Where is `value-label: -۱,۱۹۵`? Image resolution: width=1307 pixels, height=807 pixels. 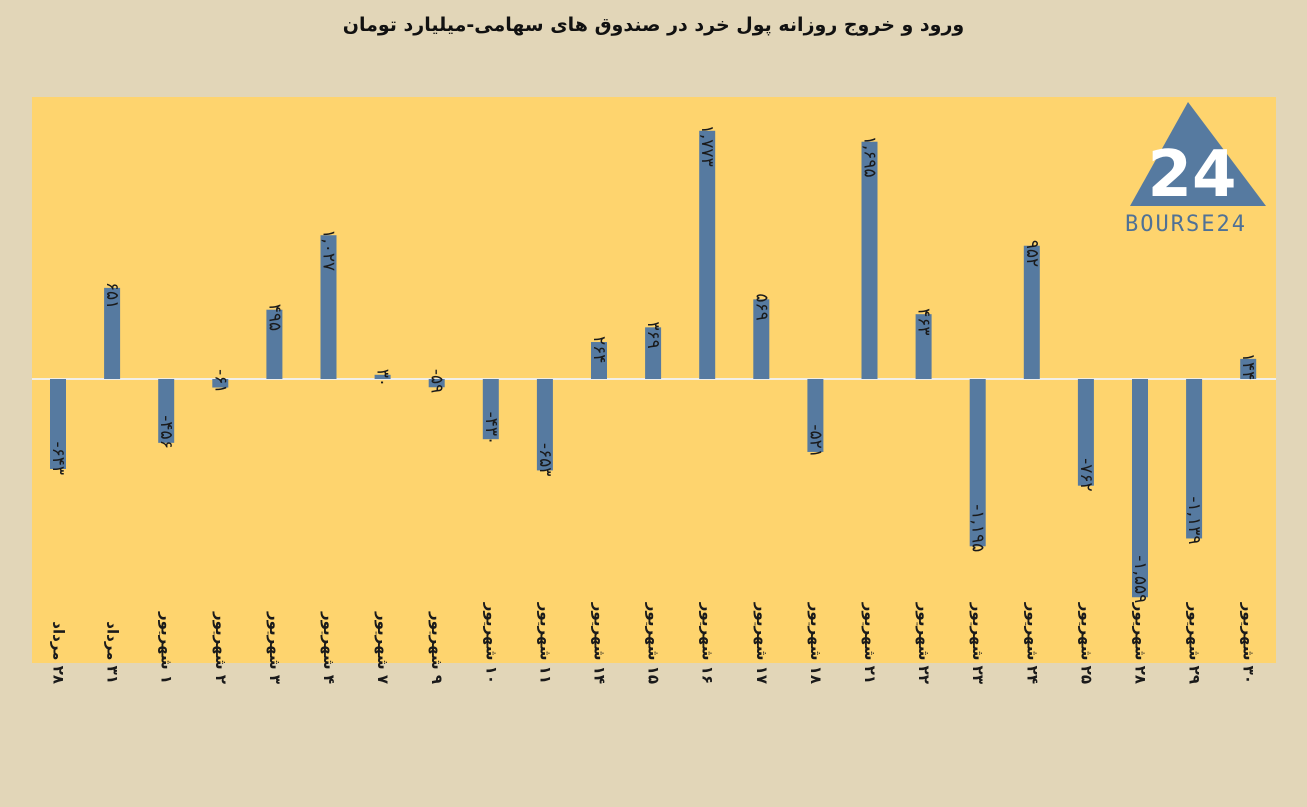
value-label: -۱,۱۹۵ is located at coordinates (978, 528).